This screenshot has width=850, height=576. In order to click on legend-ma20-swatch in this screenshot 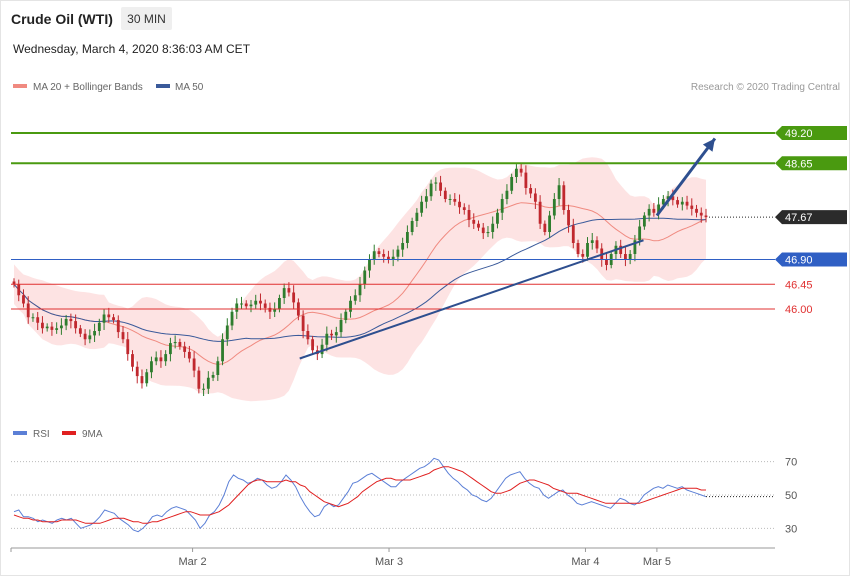, I will do `click(20, 86)`.